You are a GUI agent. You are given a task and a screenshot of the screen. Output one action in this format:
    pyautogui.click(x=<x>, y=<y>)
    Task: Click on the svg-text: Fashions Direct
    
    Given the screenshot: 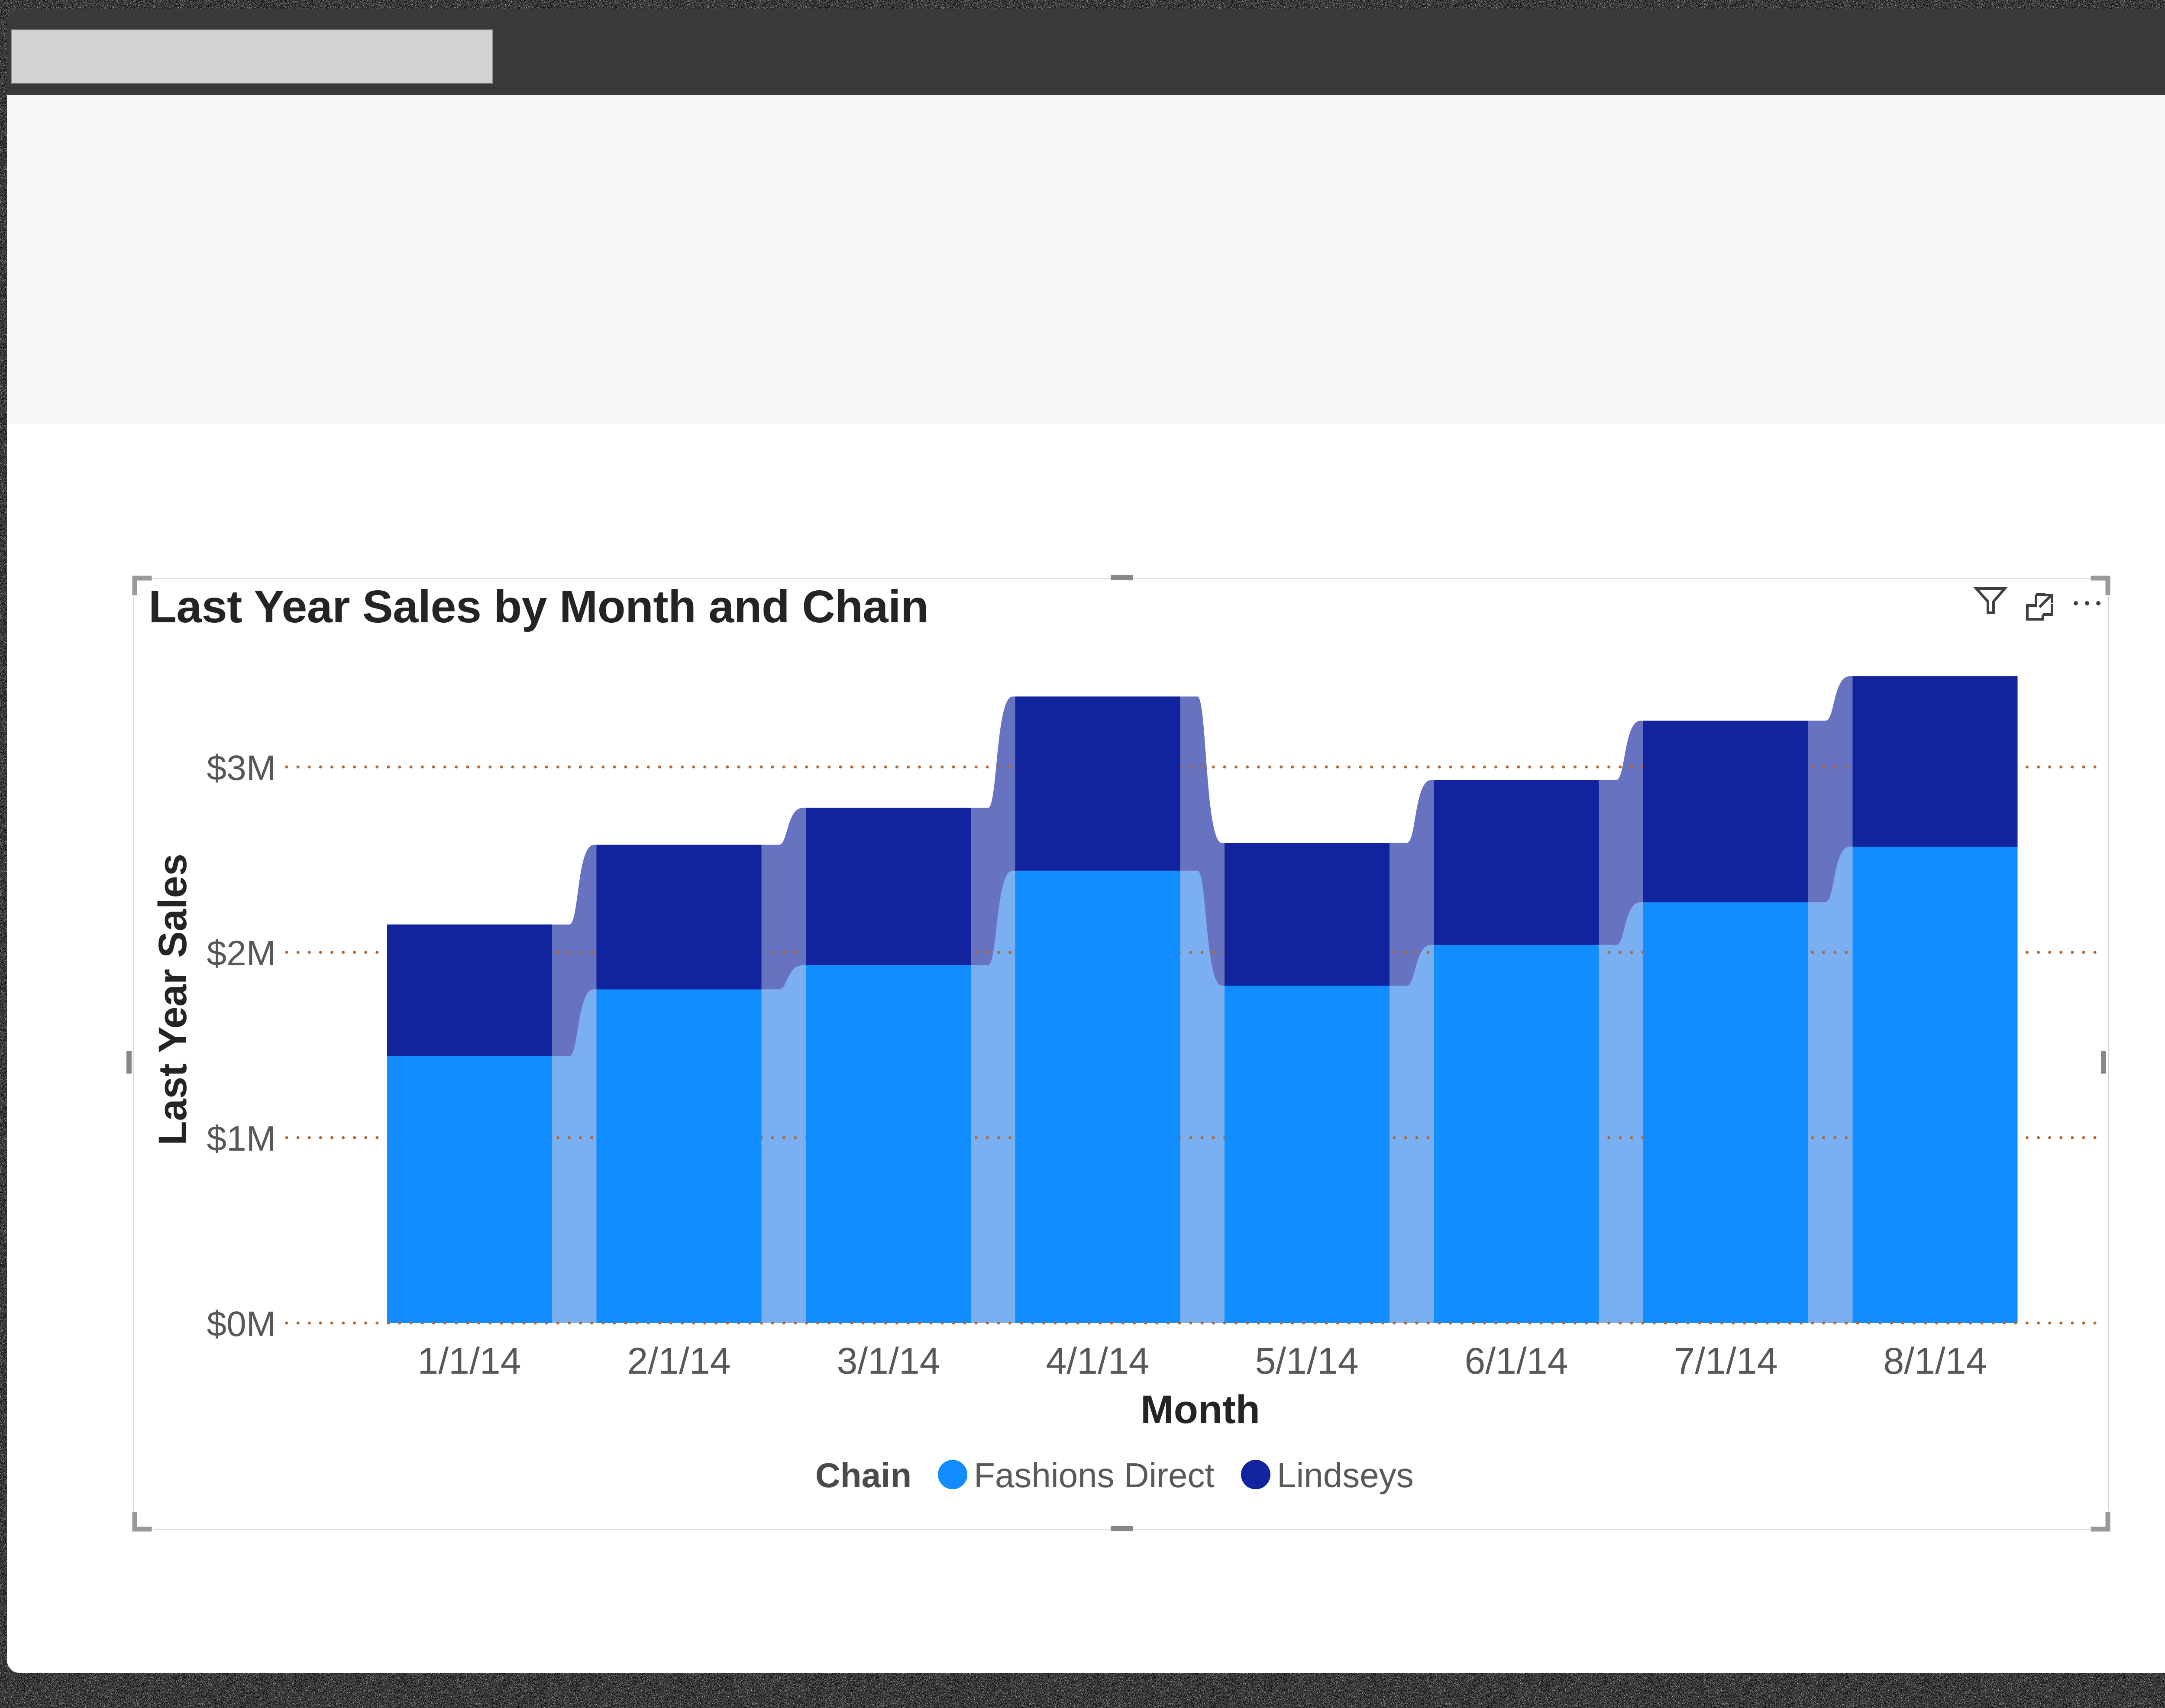 What is the action you would take?
    pyautogui.click(x=1094, y=1475)
    